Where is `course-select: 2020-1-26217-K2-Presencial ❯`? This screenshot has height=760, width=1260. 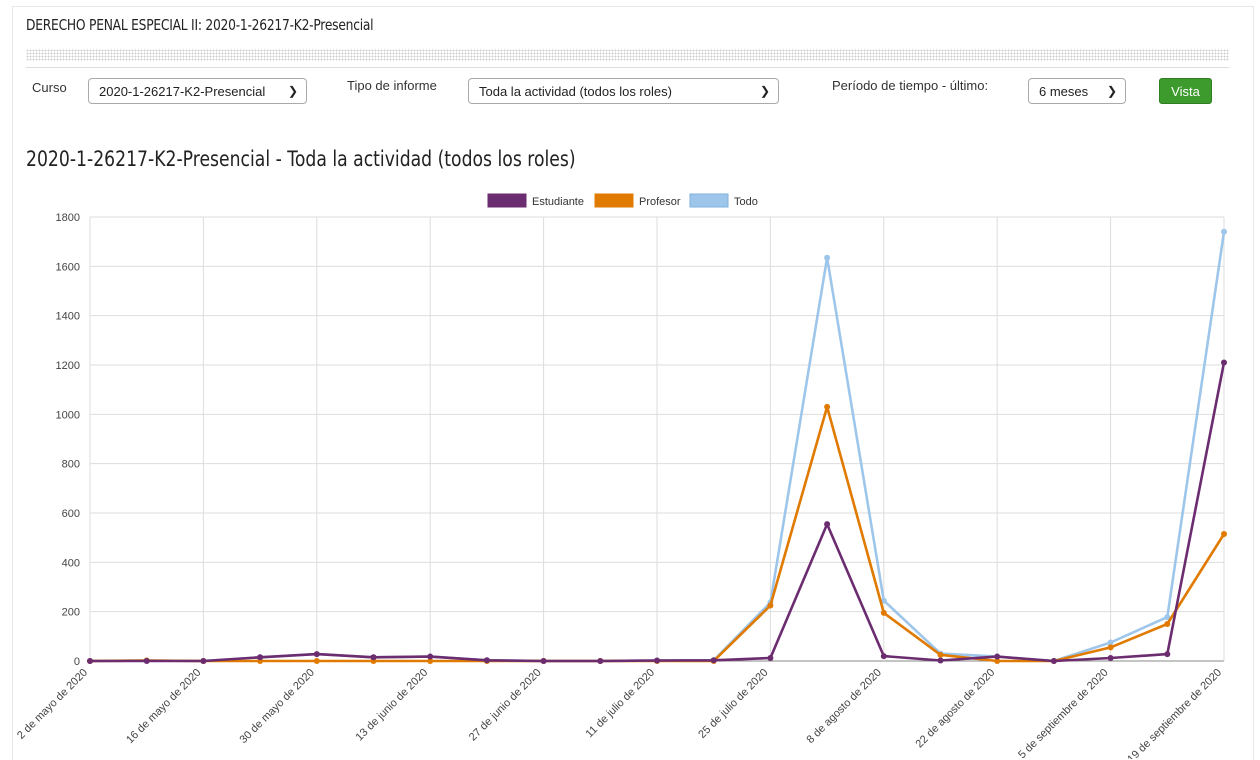
course-select: 2020-1-26217-K2-Presencial ❯ is located at coordinates (197, 91).